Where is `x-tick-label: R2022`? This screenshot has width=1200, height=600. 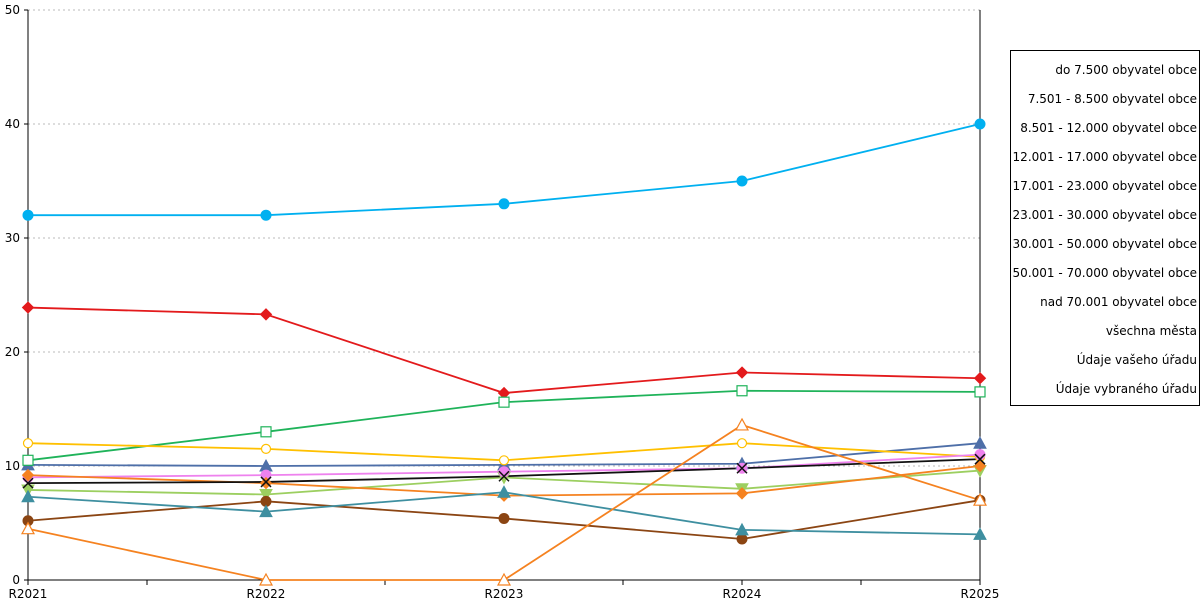 x-tick-label: R2022 is located at coordinates (266, 593).